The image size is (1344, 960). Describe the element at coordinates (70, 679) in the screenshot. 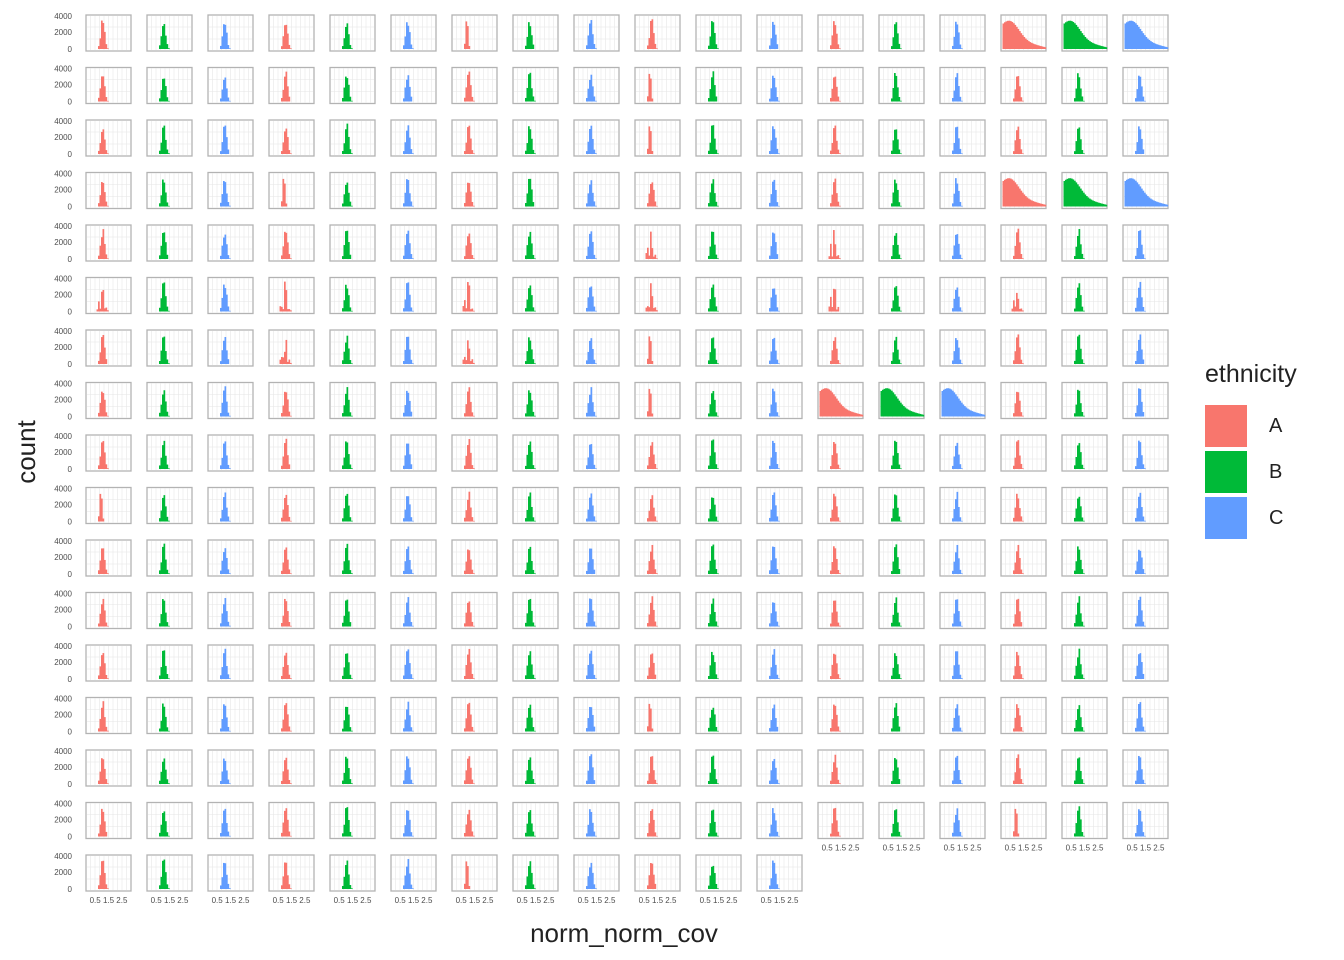

I see `y-tick-label: 0` at that location.